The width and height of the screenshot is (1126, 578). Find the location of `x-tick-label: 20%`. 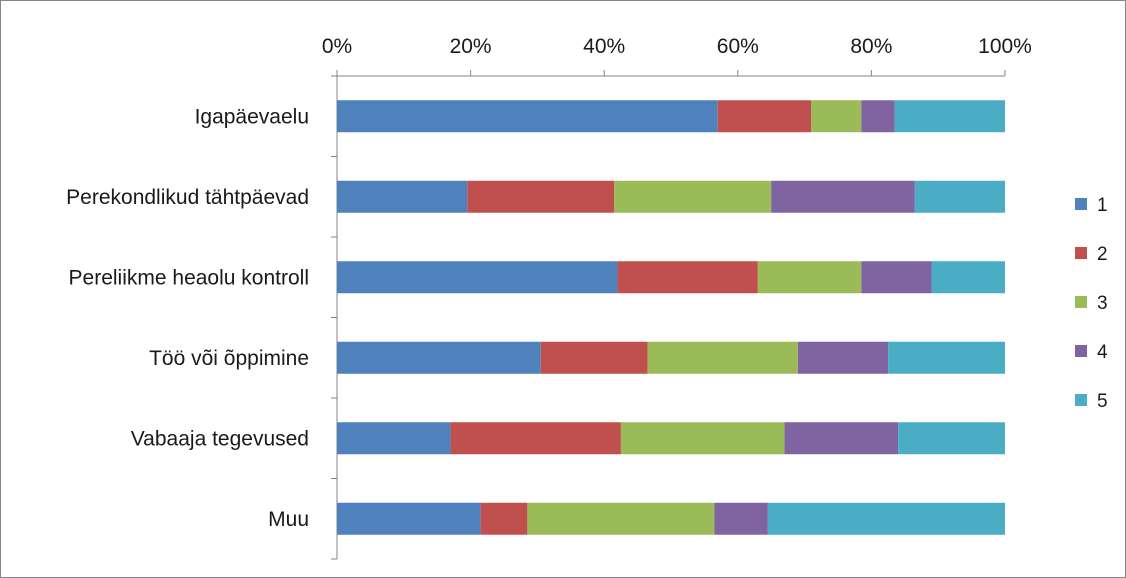

x-tick-label: 20% is located at coordinates (471, 46).